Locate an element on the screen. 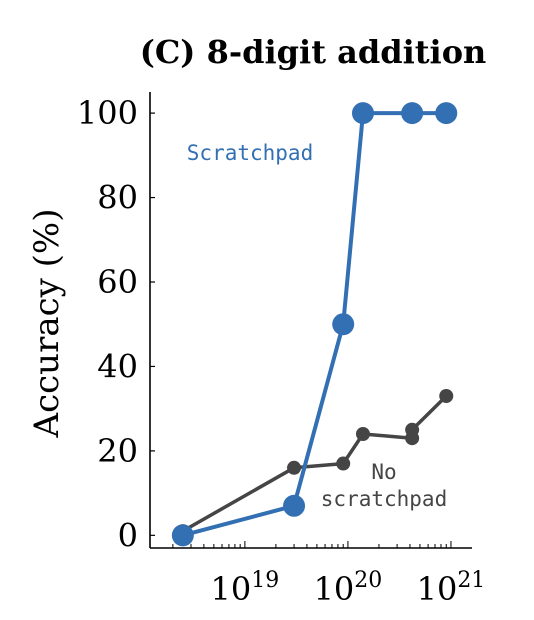  y-tick-label-20: 20 is located at coordinates (117, 451).